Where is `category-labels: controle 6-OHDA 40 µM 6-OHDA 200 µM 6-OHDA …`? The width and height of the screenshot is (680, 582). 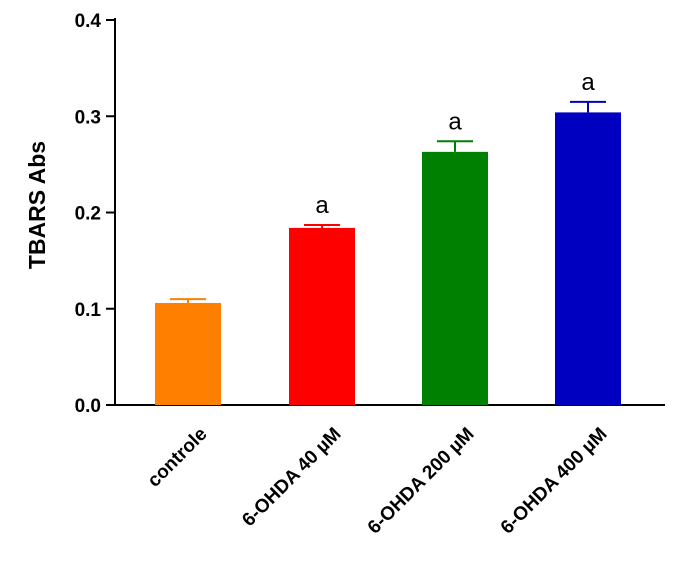
category-labels: controle 6-OHDA 40 µM 6-OHDA 200 µM 6-OHDA … is located at coordinates (378, 481).